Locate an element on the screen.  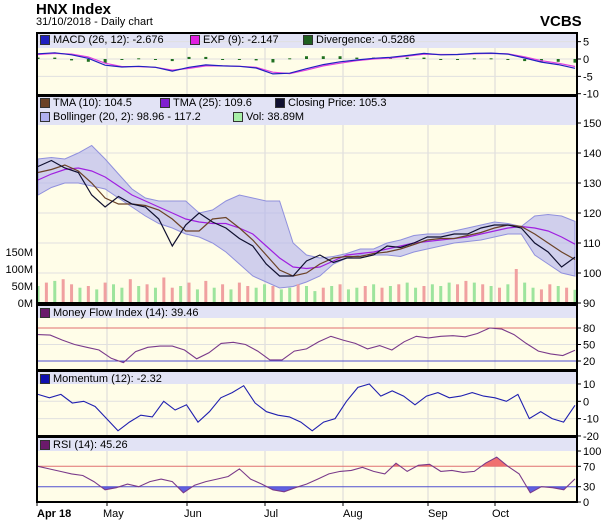
rsi-line is located at coordinates (306, 475).